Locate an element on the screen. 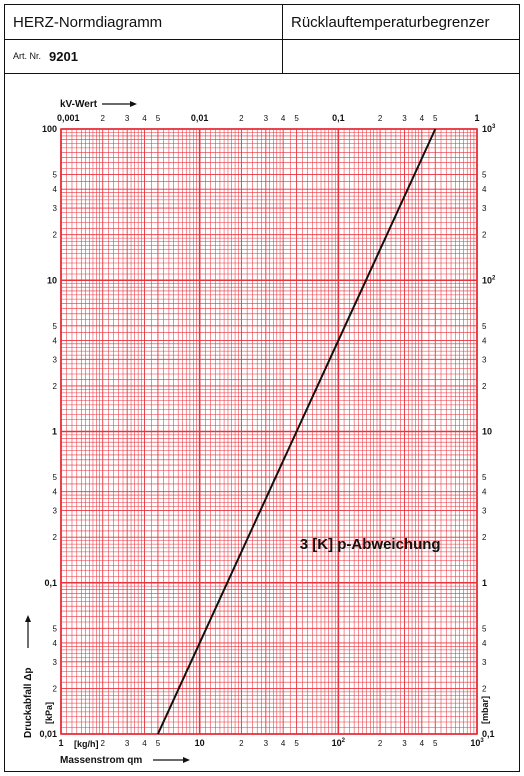 Image resolution: width=524 pixels, height=776 pixels. y-left-tick-label: 10 is located at coordinates (52, 280).